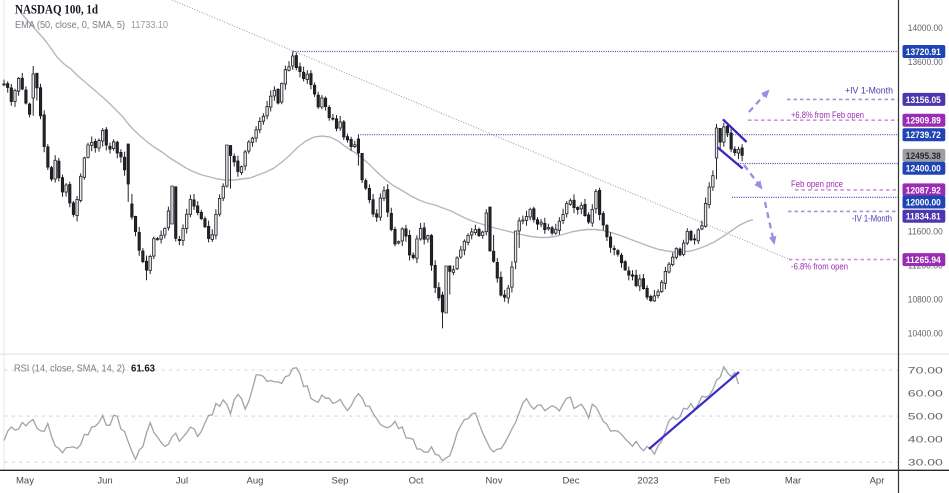 The image size is (949, 493). What do you see at coordinates (925, 334) in the screenshot?
I see `svg-text: 10400.00` at bounding box center [925, 334].